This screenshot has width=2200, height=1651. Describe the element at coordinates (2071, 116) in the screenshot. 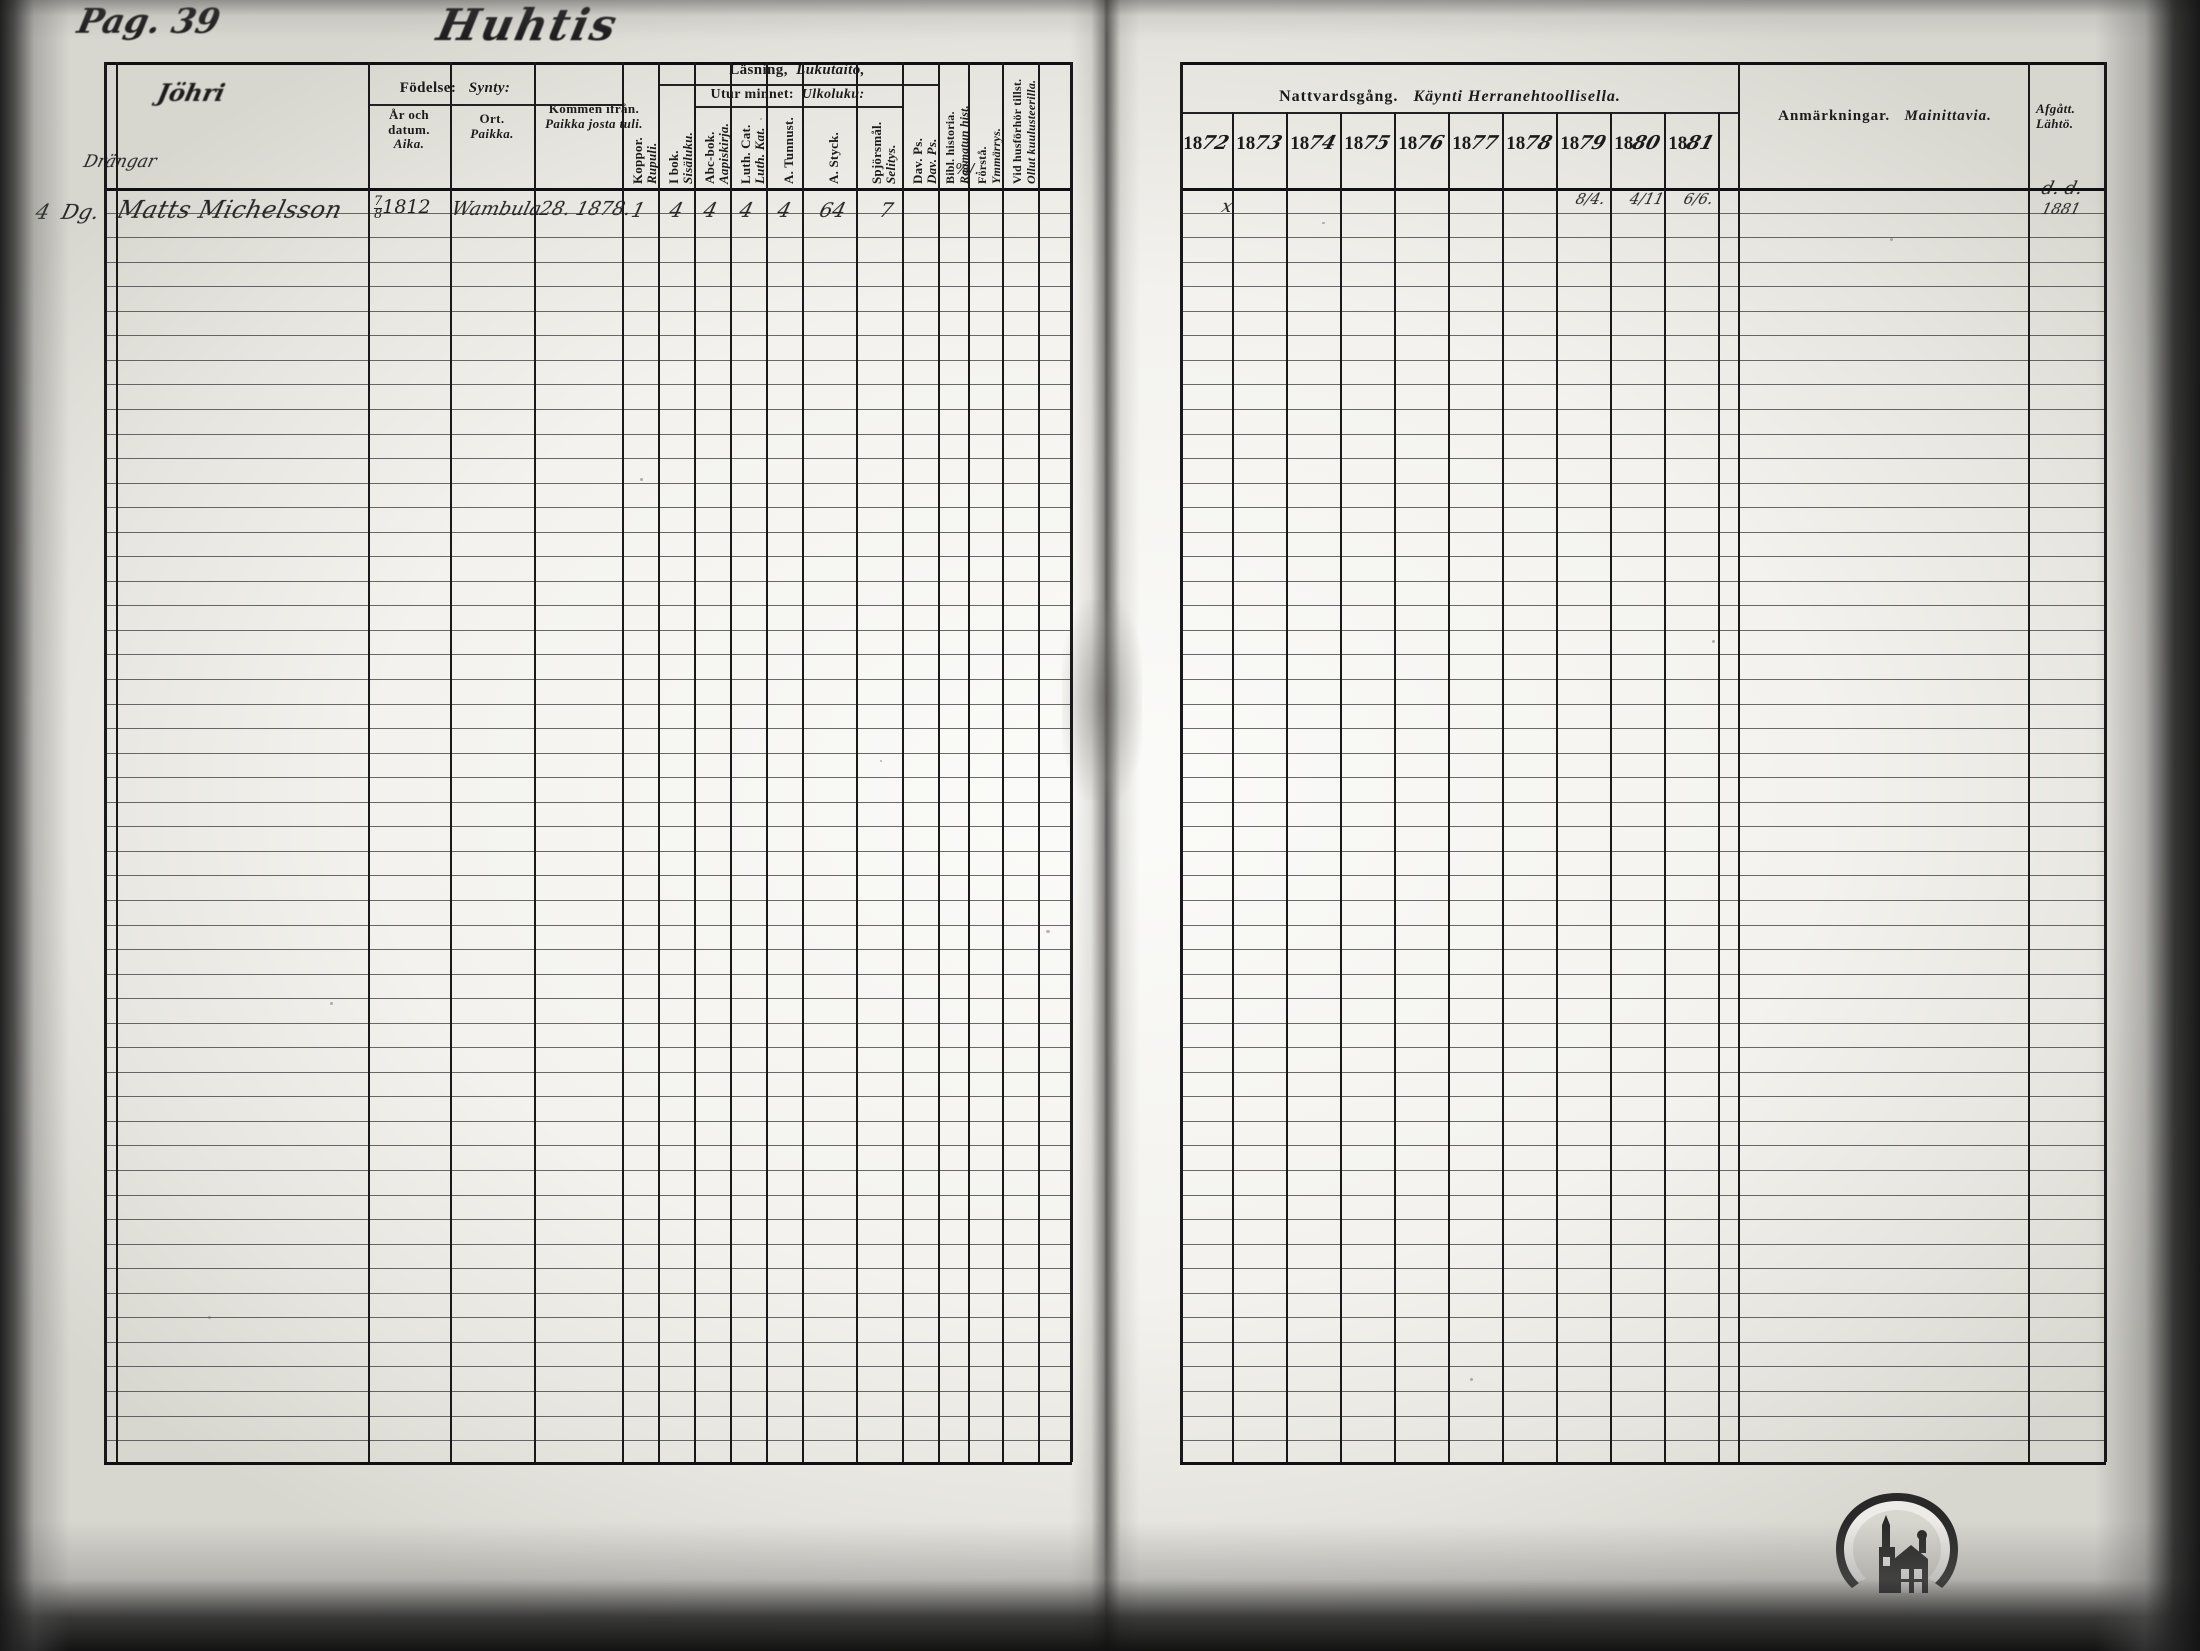

I see `col-header-departed: Afgått. Lähtö.` at that location.